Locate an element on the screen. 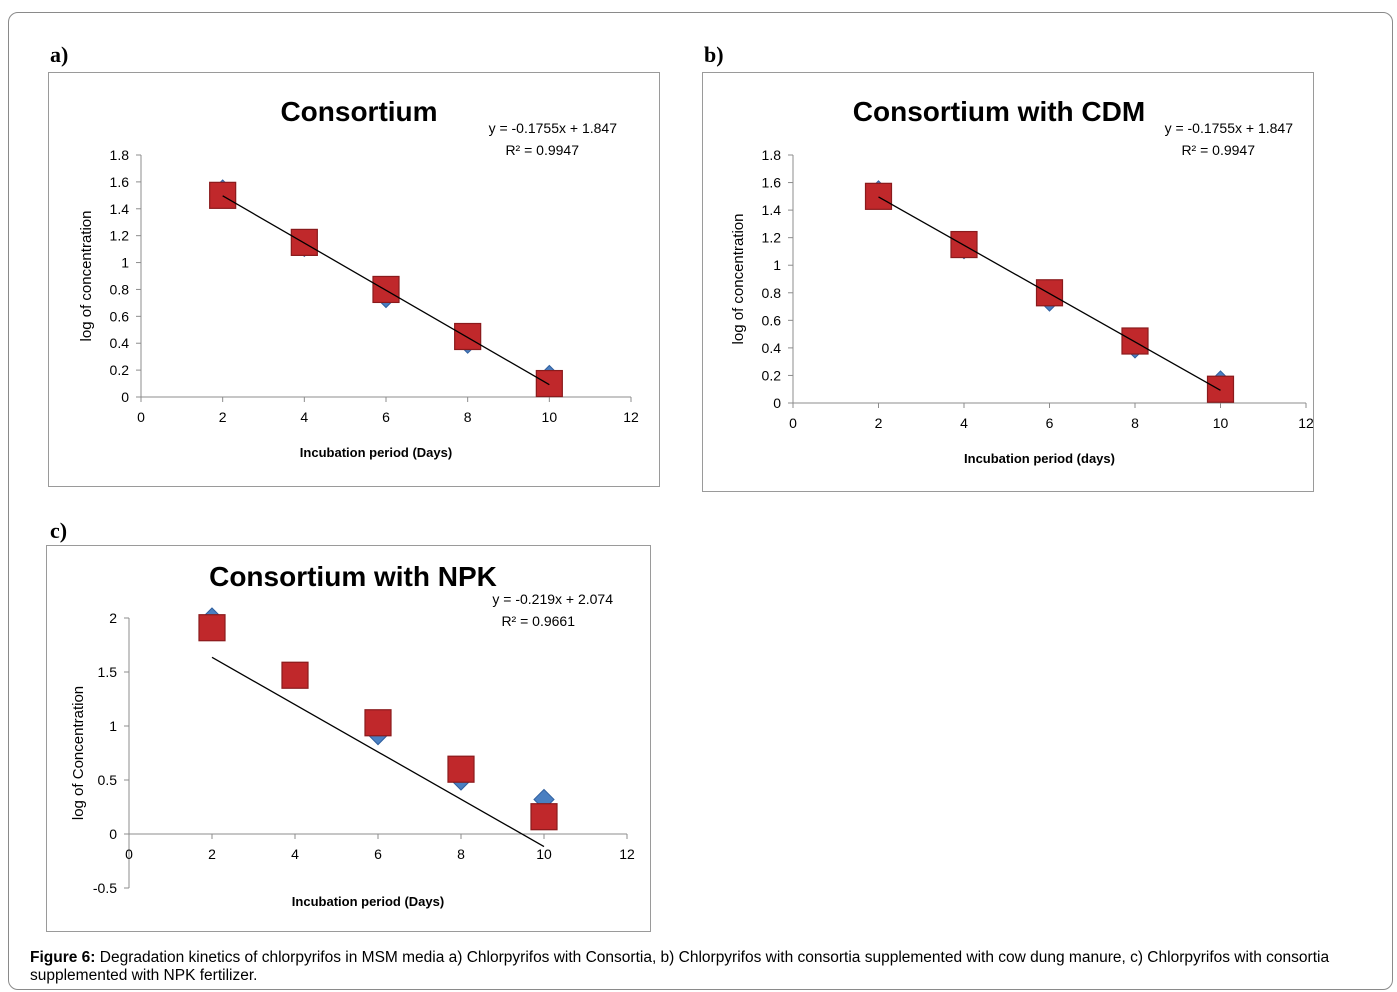 The image size is (1397, 992). y-tick-label: 1.5 is located at coordinates (108, 672).